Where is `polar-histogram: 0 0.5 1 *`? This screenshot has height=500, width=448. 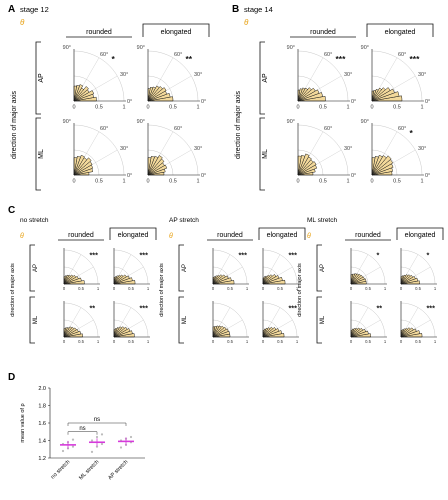
polar-histogram: 0 0.5 1 * is located at coordinates (418, 269).